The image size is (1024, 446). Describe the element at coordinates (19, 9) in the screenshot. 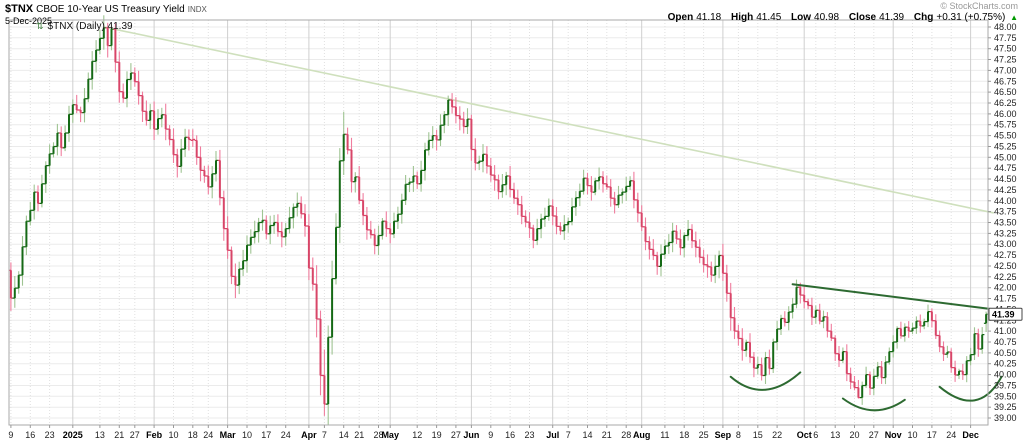

I see `symbol: $TNX` at that location.